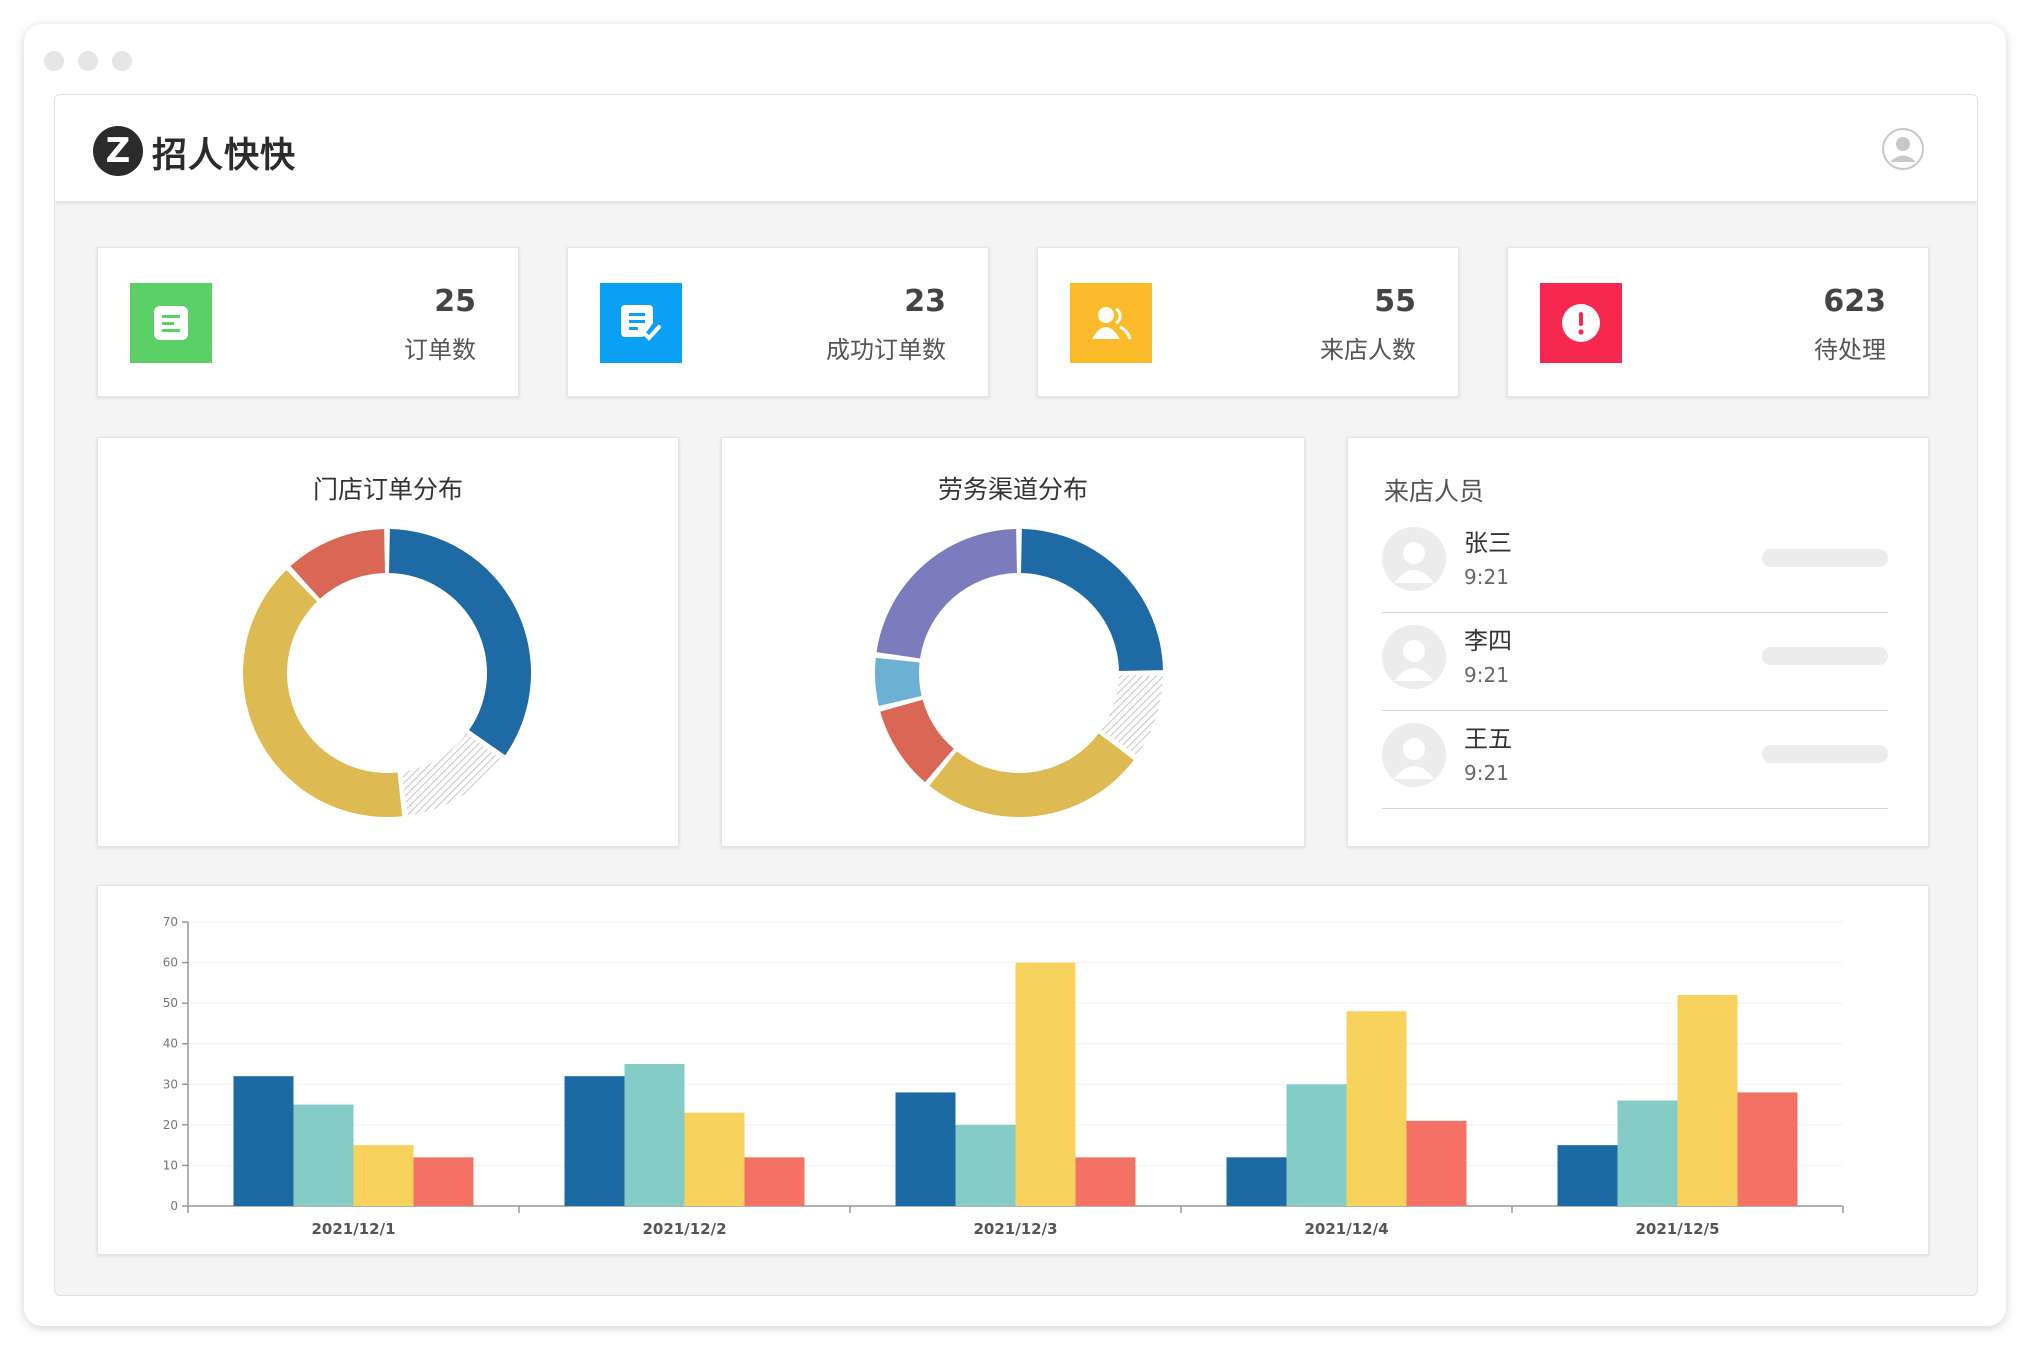  I want to click on visitor-name: 王五, so click(1488, 739).